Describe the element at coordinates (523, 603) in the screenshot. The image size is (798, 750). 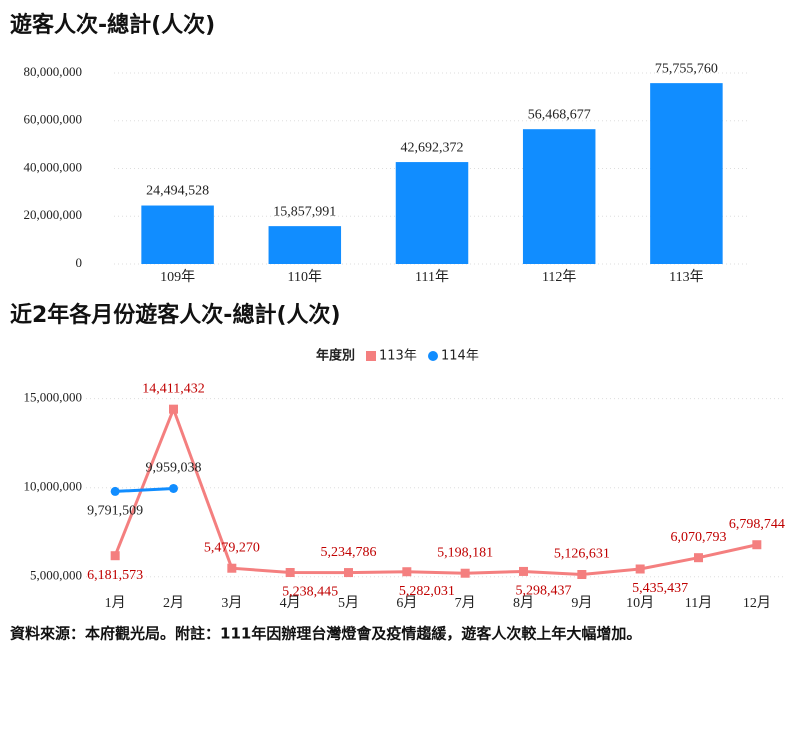
I see `x-tick-label: 8月` at that location.